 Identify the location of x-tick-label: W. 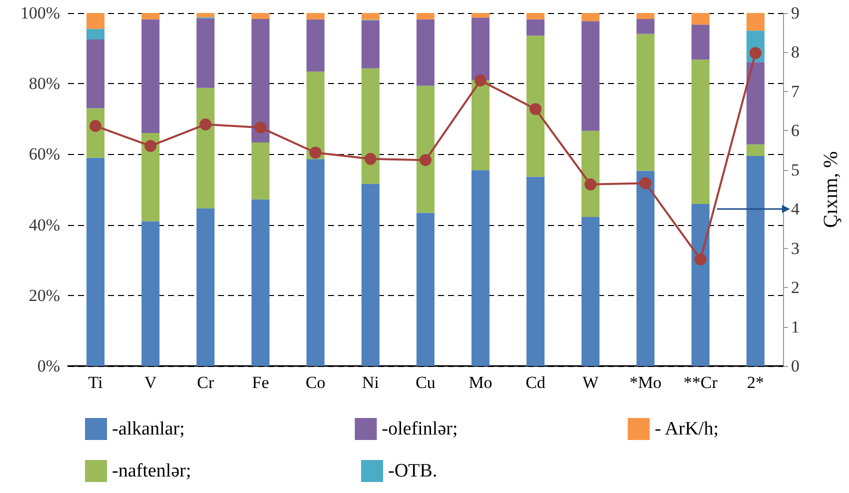
(591, 382).